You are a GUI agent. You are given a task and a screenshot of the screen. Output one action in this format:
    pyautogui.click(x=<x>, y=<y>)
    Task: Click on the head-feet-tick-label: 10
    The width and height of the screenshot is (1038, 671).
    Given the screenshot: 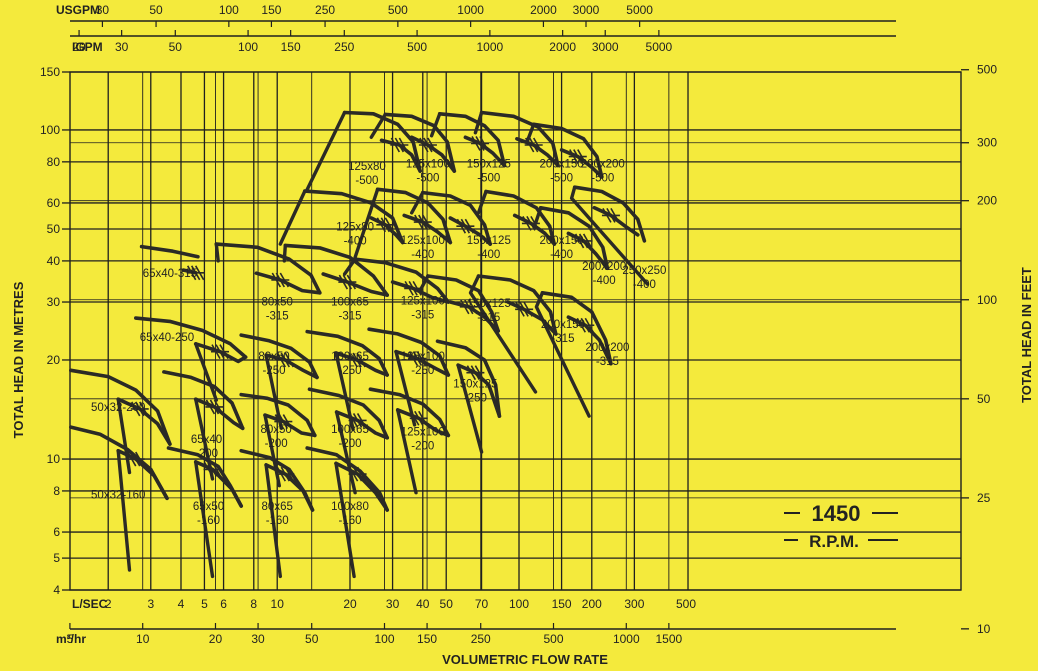 What is the action you would take?
    pyautogui.click(x=984, y=629)
    